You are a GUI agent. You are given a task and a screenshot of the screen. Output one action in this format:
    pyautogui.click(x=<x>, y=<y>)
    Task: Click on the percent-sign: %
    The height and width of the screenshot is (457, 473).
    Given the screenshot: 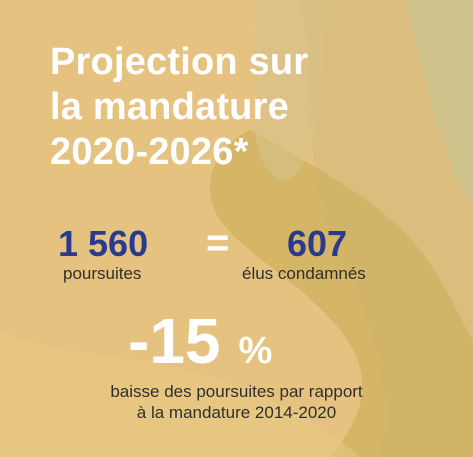 What is the action you would take?
    pyautogui.click(x=255, y=351)
    